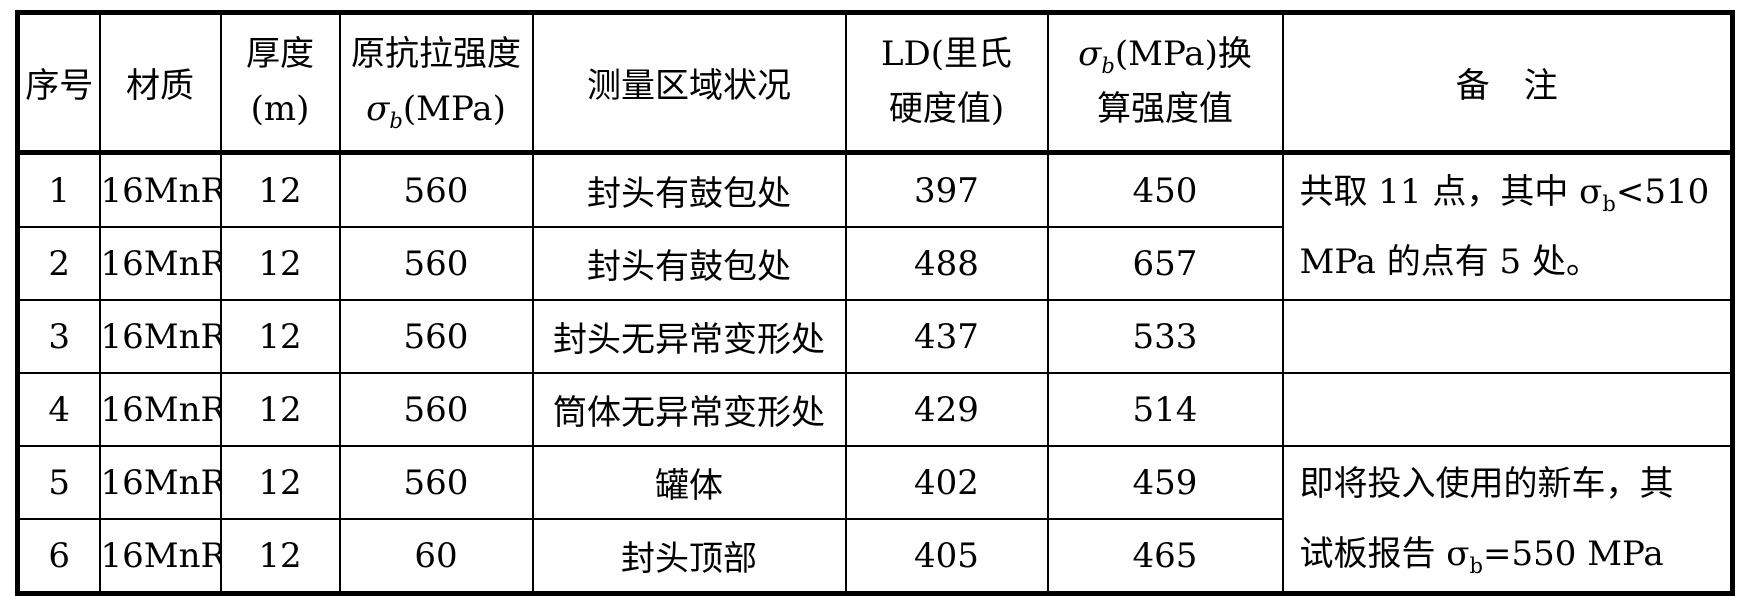 The height and width of the screenshot is (596, 1744). Describe the element at coordinates (1507, 226) in the screenshot. I see `remarks-cell-rows-1-2: 共取 11 点，其中 σb<510 MPa 的点有 5 处。` at that location.